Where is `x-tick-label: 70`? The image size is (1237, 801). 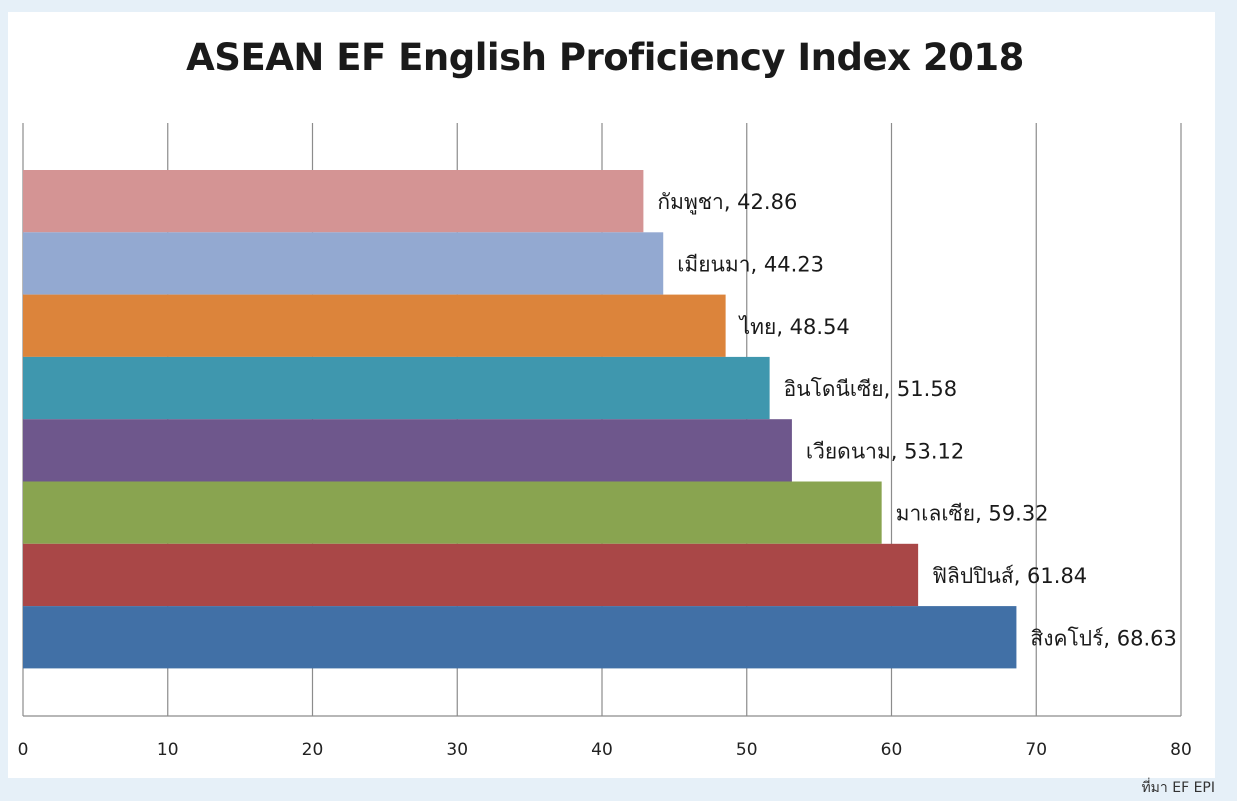
x-tick-label: 70 is located at coordinates (1036, 750).